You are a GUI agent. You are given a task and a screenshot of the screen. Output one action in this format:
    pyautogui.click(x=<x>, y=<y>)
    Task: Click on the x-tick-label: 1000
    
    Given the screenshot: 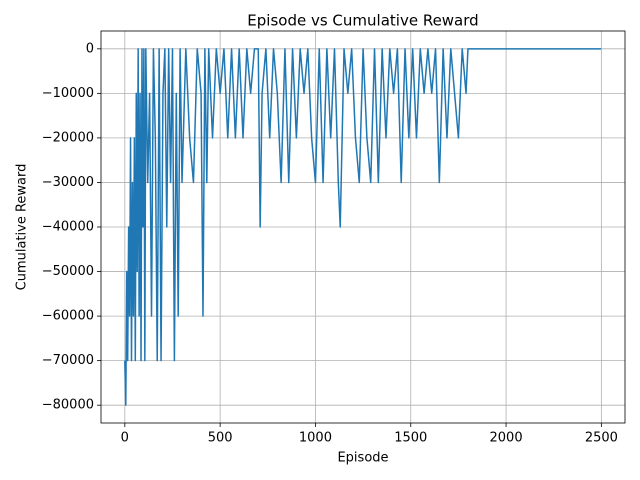 What is the action you would take?
    pyautogui.click(x=315, y=438)
    